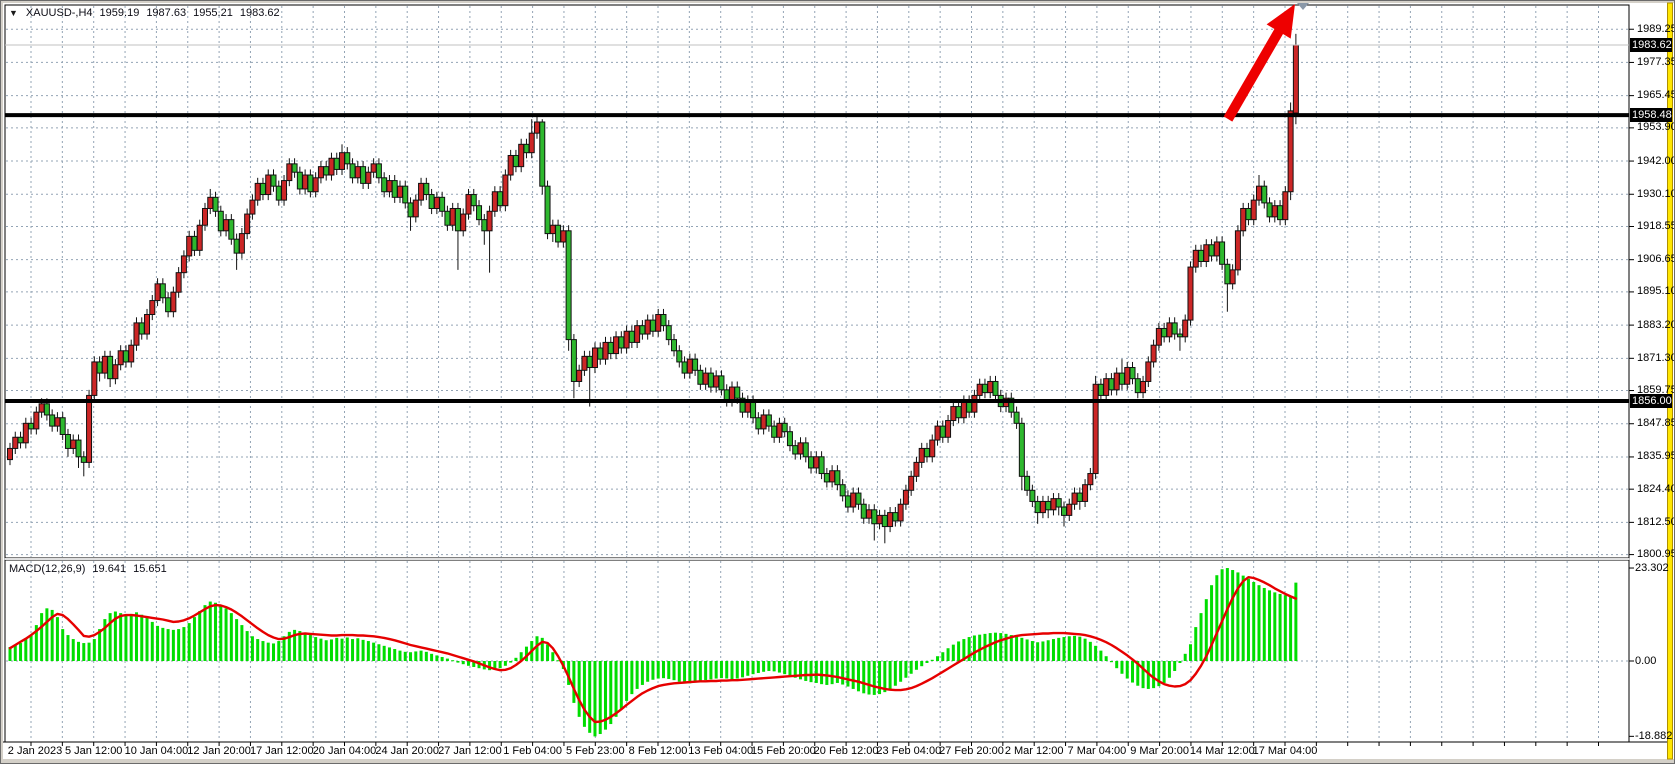 This screenshot has width=1675, height=764. What do you see at coordinates (817, 559) in the screenshot?
I see `panel-divider` at bounding box center [817, 559].